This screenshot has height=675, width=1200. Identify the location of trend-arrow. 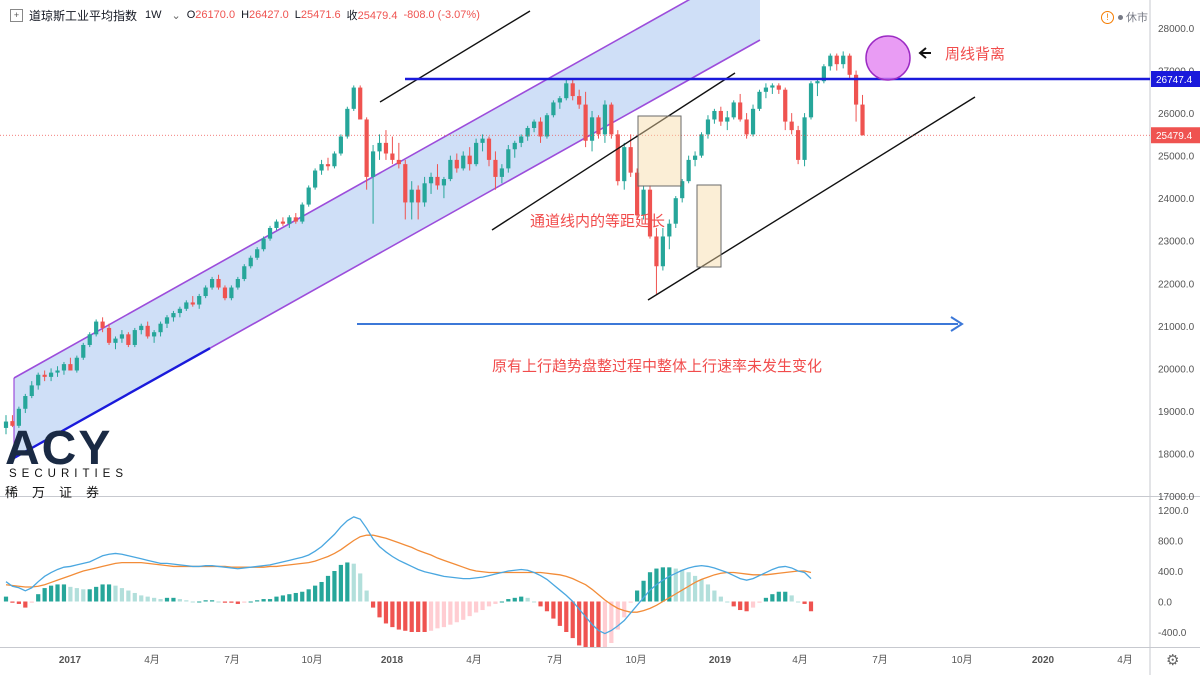
(660, 324).